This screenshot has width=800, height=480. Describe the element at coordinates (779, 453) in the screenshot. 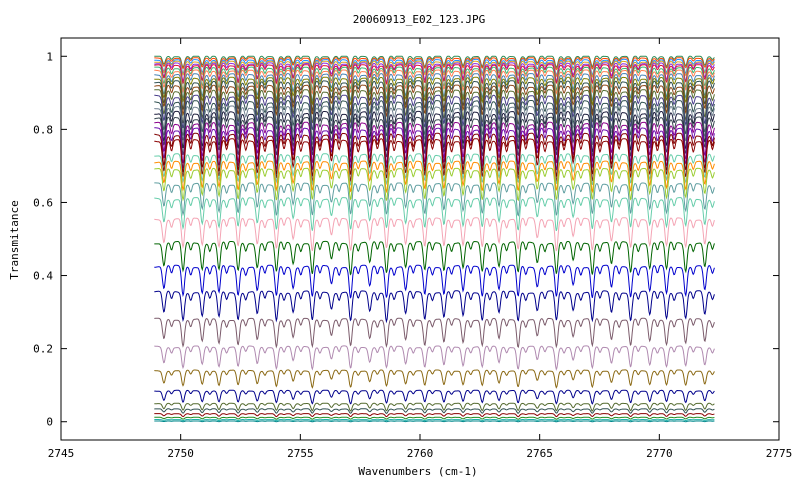

I see `x-tick-label: 2775` at that location.